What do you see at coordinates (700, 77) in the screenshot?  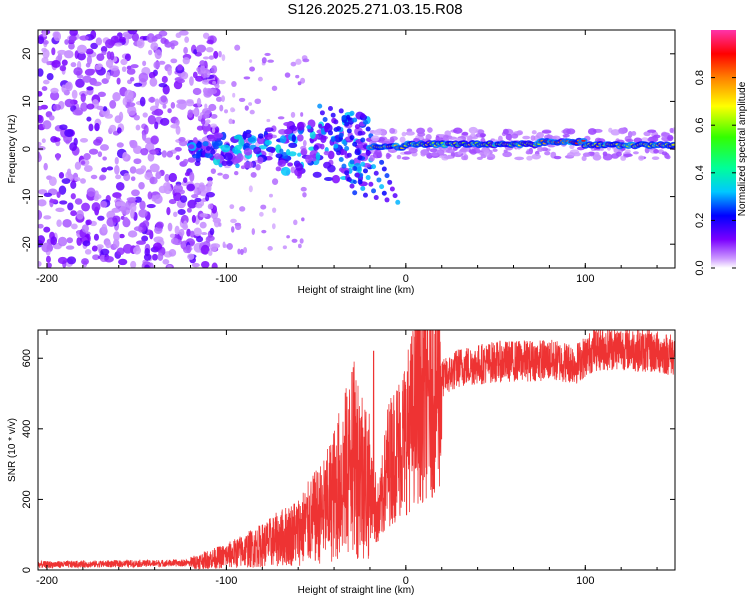 I see `colorbar-tick-label: 0.8` at bounding box center [700, 77].